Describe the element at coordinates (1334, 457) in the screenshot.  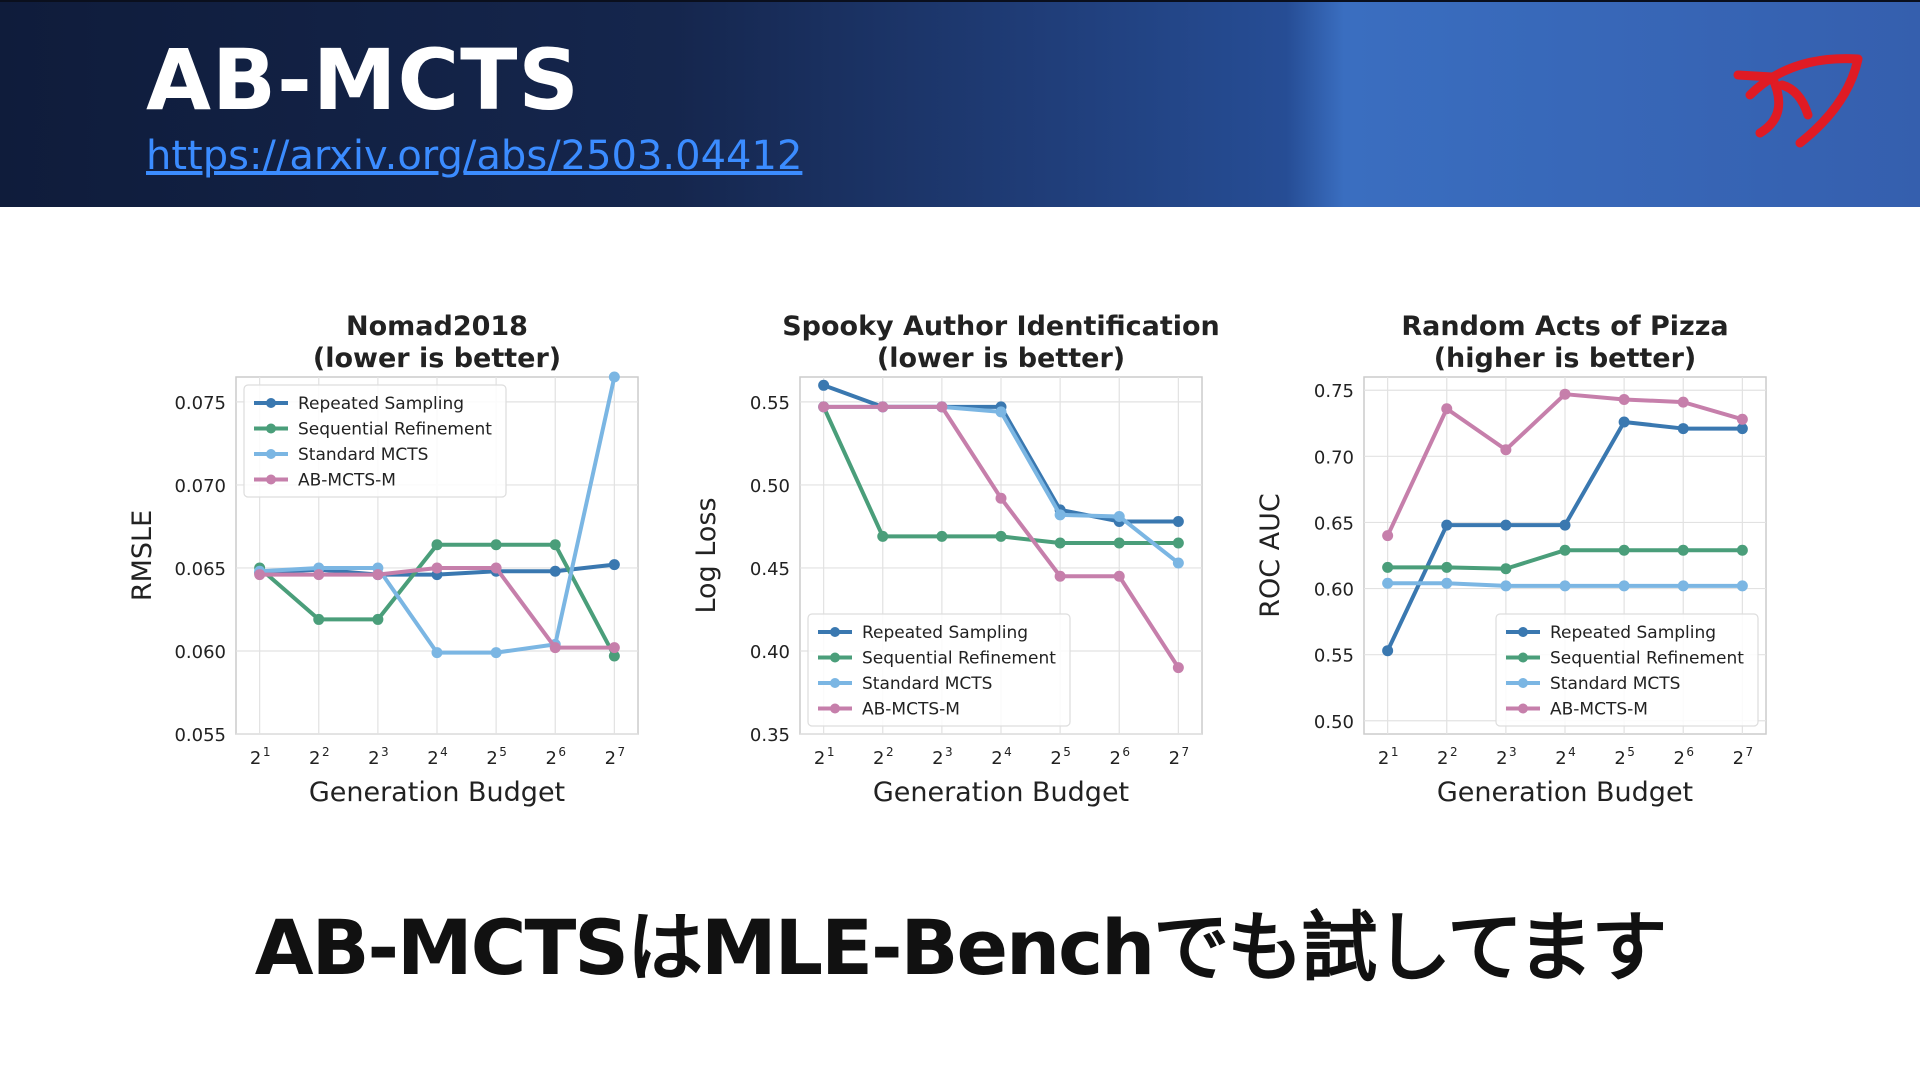
I see `y-tick-label: 0.70` at that location.